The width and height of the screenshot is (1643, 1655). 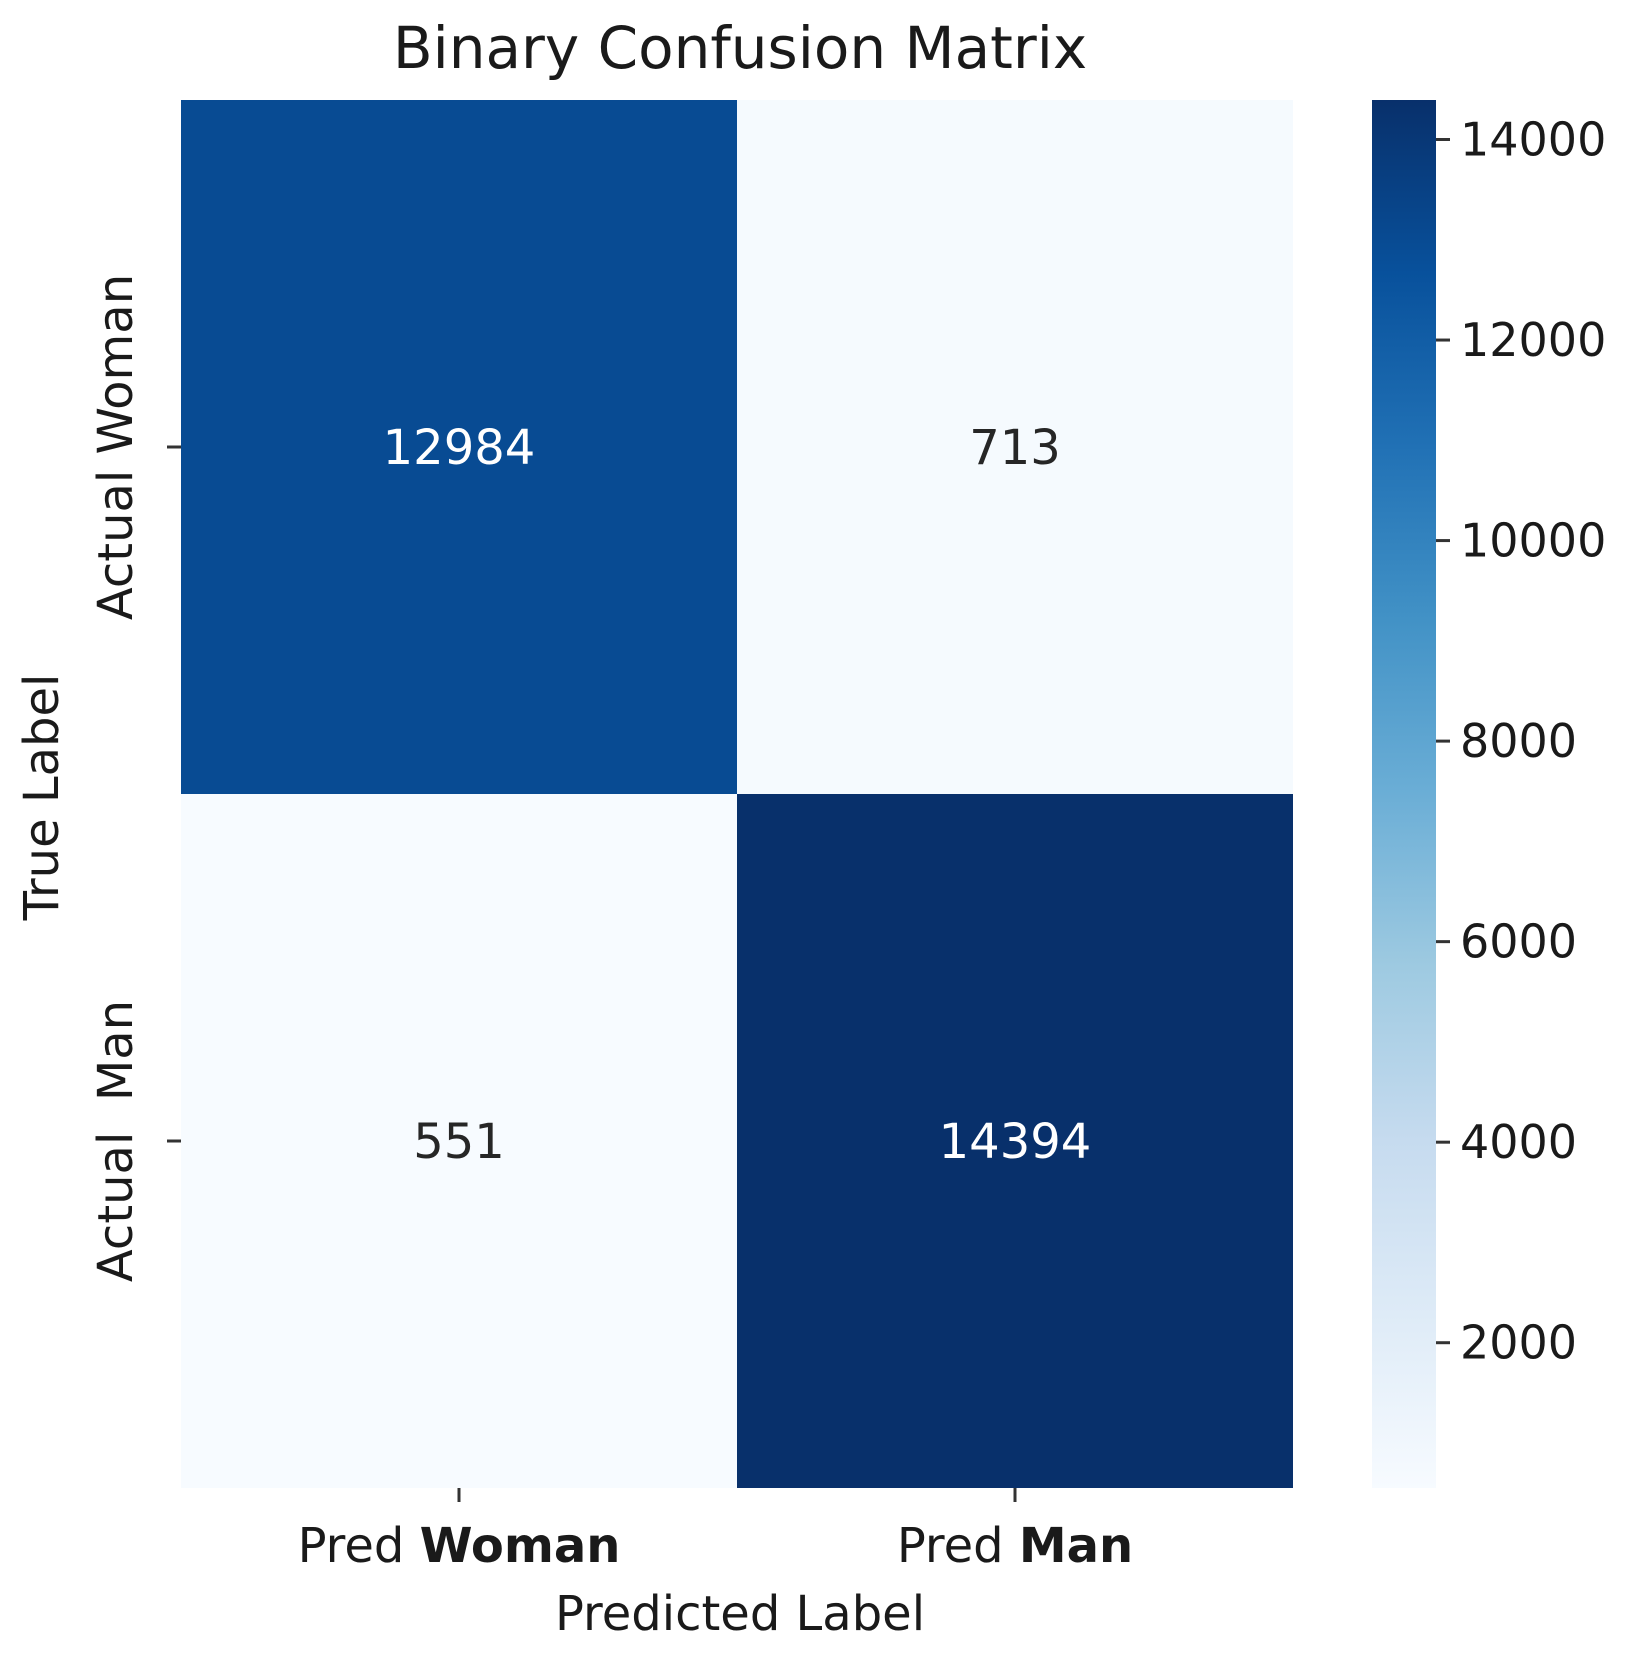 What do you see at coordinates (1518, 1343) in the screenshot?
I see `colorbar-tick-label: 2000` at bounding box center [1518, 1343].